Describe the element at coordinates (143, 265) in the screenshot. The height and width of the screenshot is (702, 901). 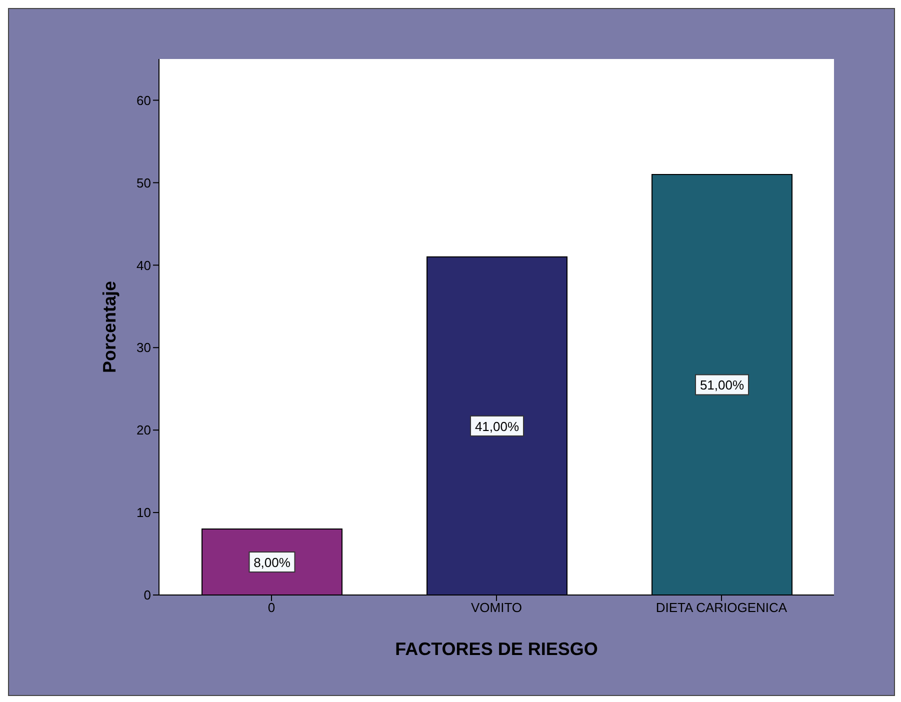
I see `y-tick-label: 40` at that location.